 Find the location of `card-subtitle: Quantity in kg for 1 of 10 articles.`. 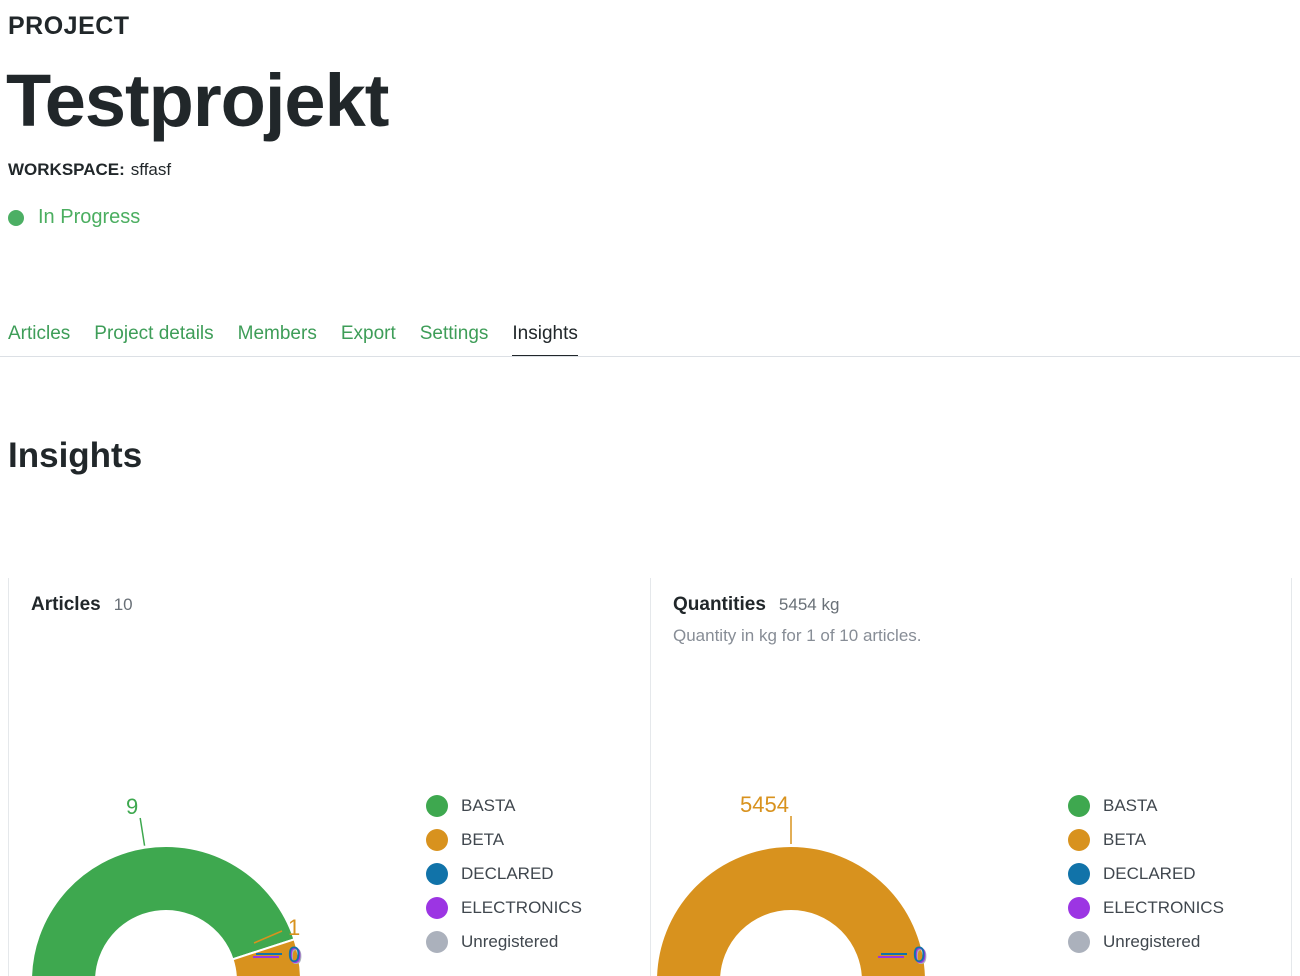

card-subtitle: Quantity in kg for 1 of 10 articles. is located at coordinates (797, 635).